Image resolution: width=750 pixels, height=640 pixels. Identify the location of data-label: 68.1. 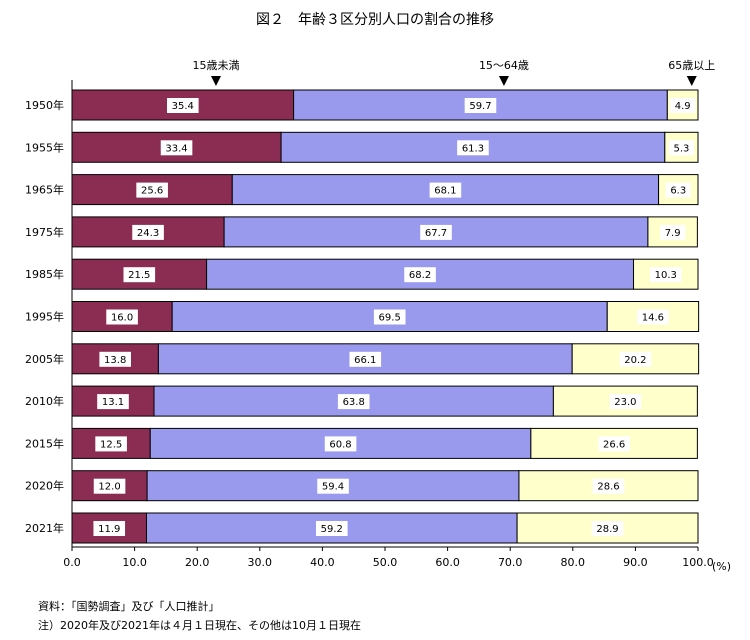
(445, 191).